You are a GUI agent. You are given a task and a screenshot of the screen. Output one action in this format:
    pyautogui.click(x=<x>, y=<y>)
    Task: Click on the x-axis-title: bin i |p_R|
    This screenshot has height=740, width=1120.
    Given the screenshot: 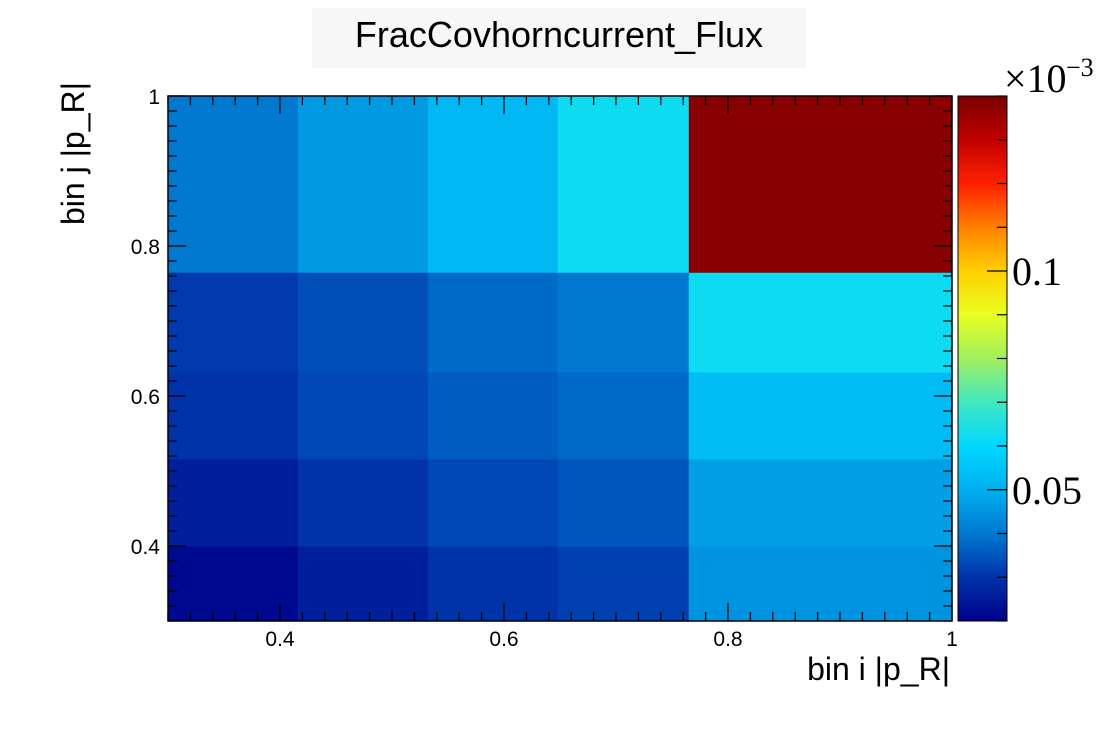 What is the action you would take?
    pyautogui.click(x=878, y=669)
    